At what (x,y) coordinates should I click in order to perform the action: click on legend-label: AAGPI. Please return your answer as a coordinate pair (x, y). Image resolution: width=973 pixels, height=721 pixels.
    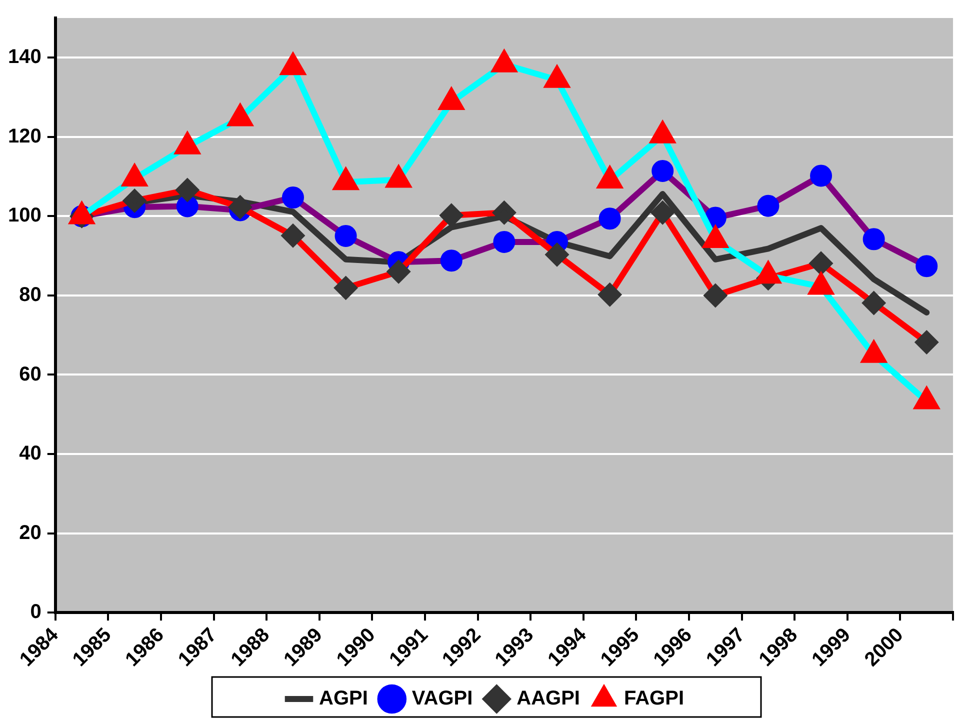
    Looking at the image, I should click on (548, 699).